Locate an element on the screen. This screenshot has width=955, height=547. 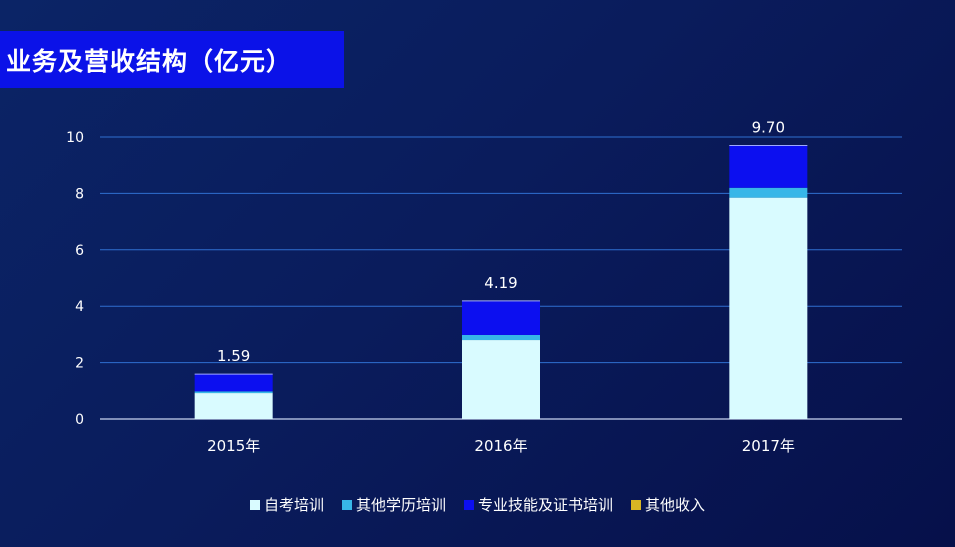
legend-item: 自考培训 is located at coordinates (286, 504).